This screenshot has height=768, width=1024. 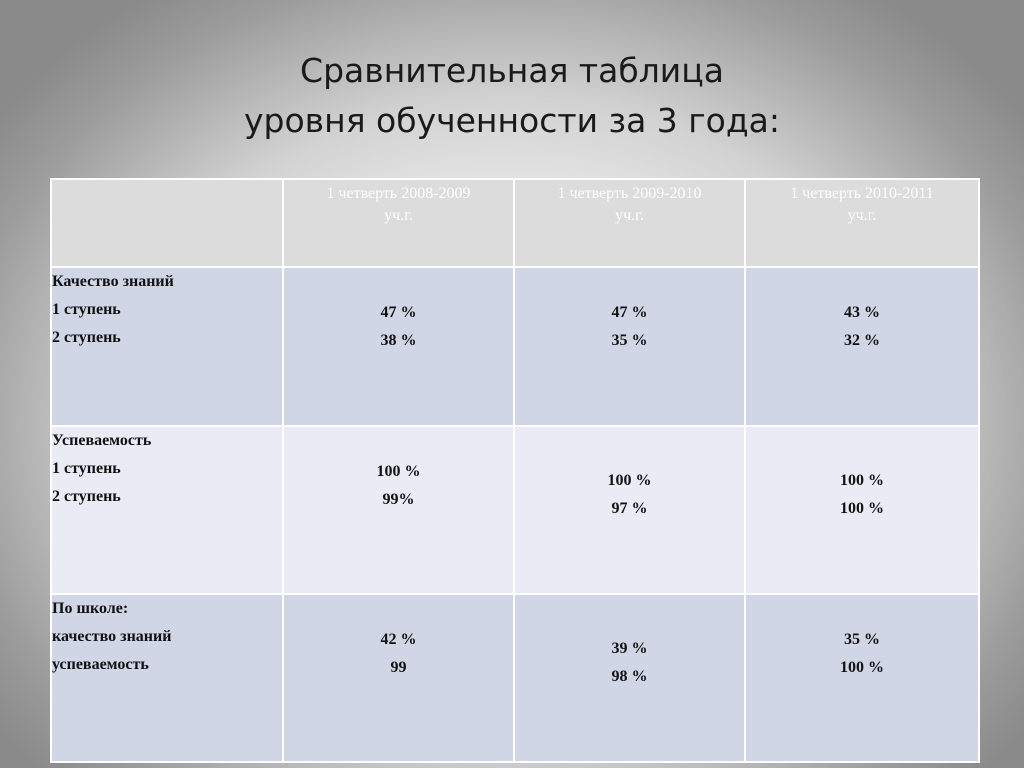 What do you see at coordinates (112, 636) in the screenshot?
I see `row-label-sub: качество знаний` at bounding box center [112, 636].